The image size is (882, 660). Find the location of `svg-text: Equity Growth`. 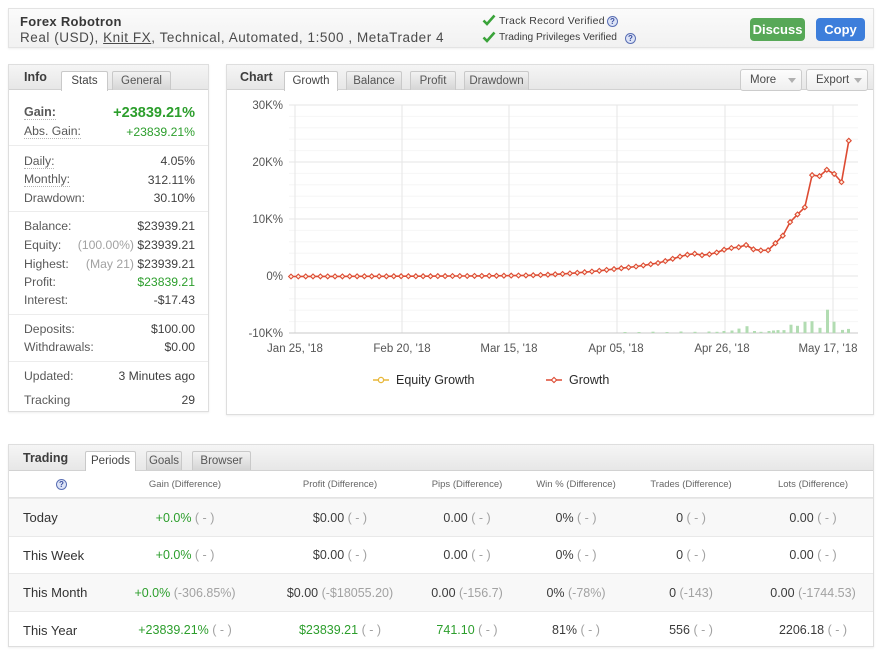

svg-text: Equity Growth is located at coordinates (435, 380).